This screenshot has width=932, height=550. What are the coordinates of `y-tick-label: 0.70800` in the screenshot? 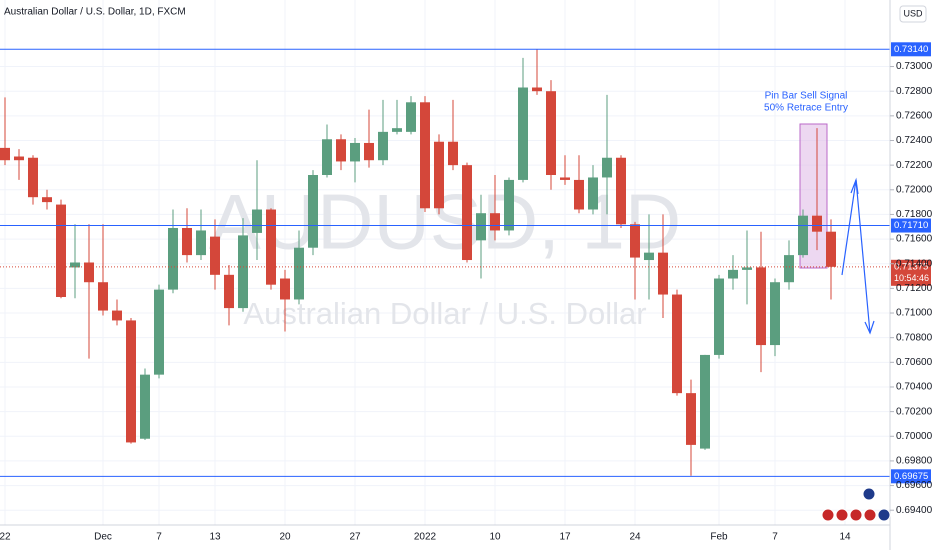 It's located at (914, 337).